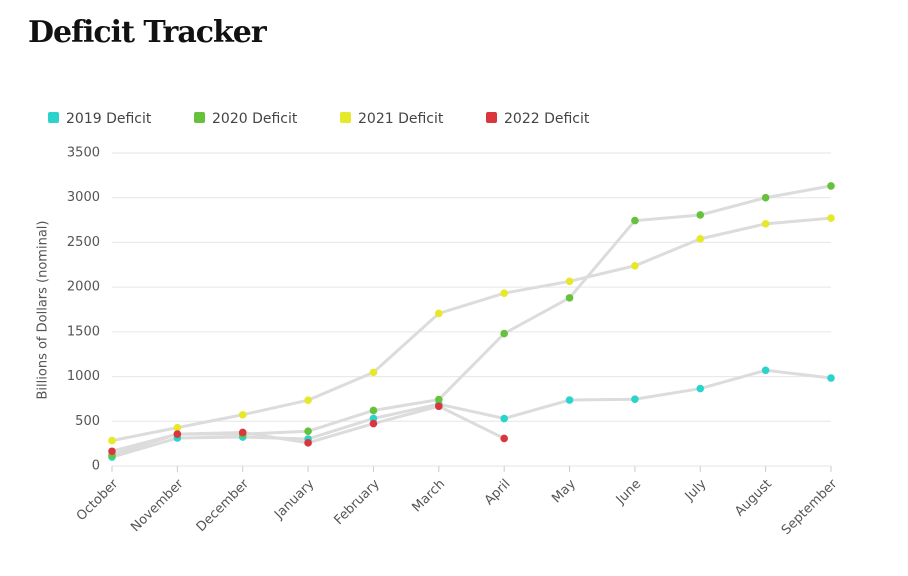  I want to click on y-axis-label: Billions of Dollars (nominal), so click(43, 310).